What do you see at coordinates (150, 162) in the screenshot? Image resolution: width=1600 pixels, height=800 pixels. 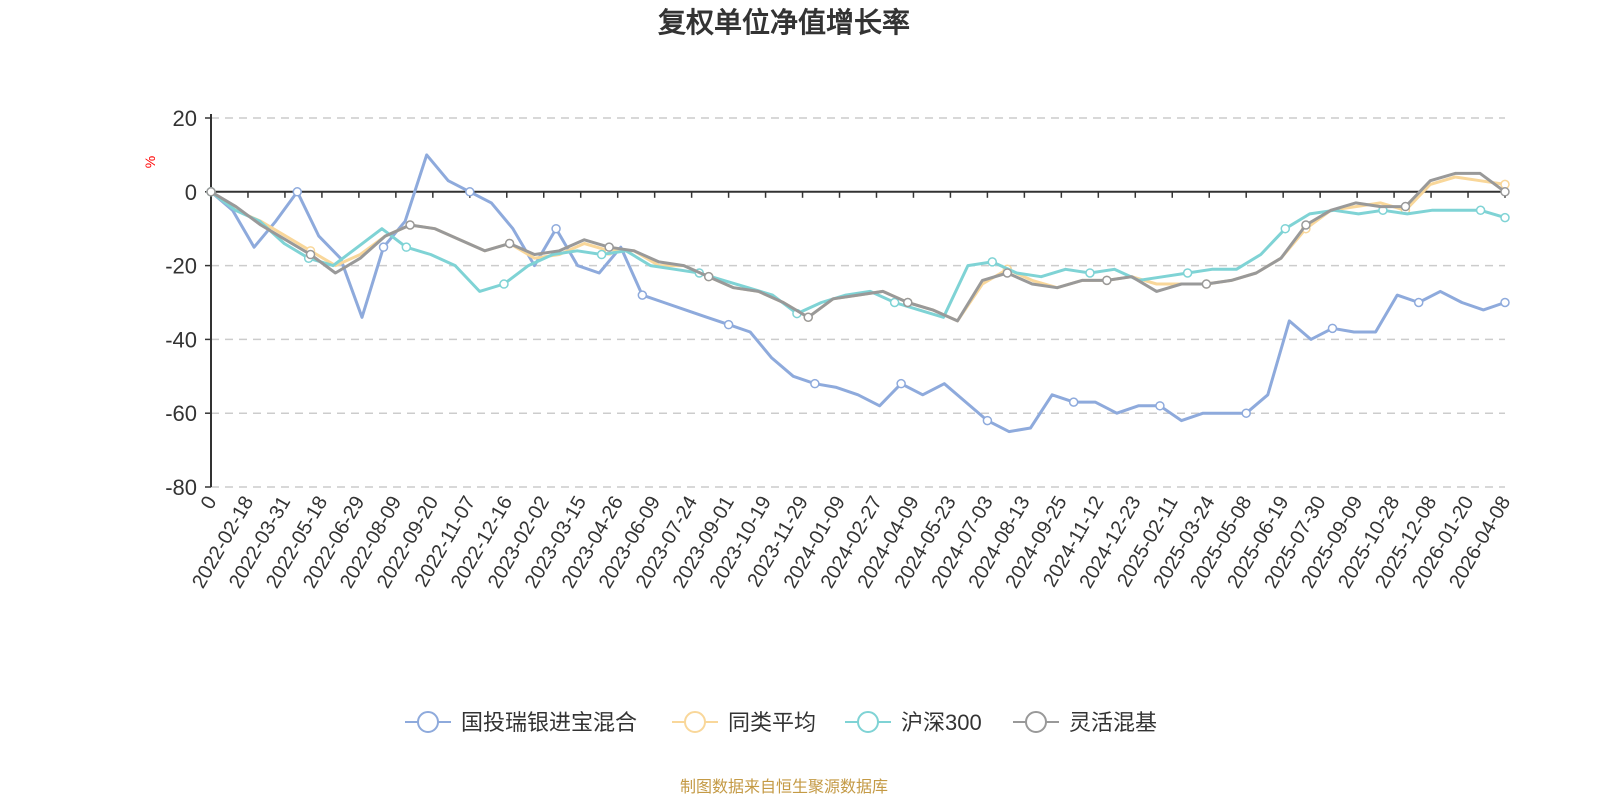 I see `y-axis-unit: %` at bounding box center [150, 162].